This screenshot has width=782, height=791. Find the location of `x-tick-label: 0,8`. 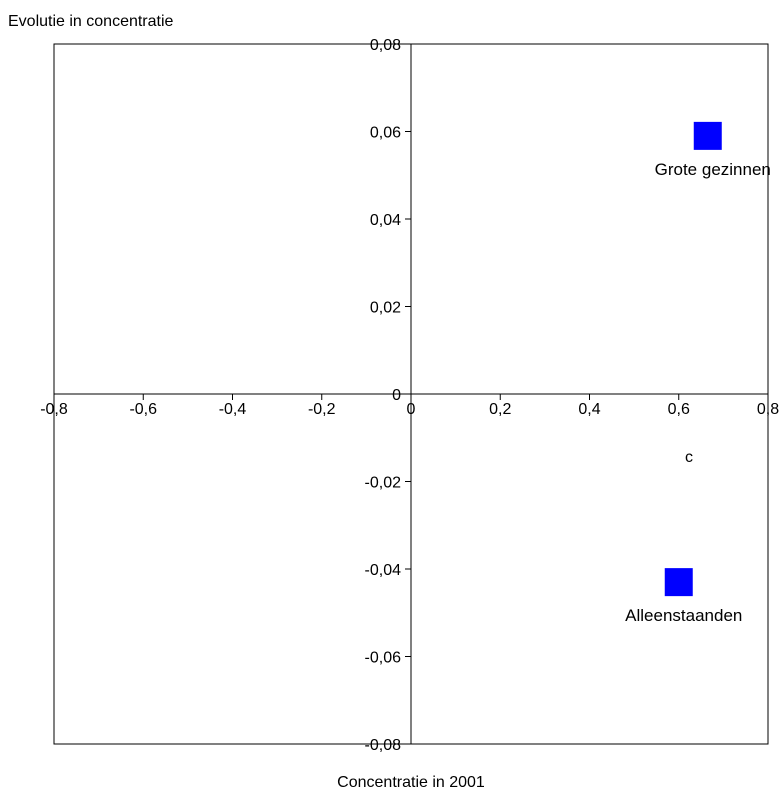

x-tick-label: 0,8 is located at coordinates (768, 409).